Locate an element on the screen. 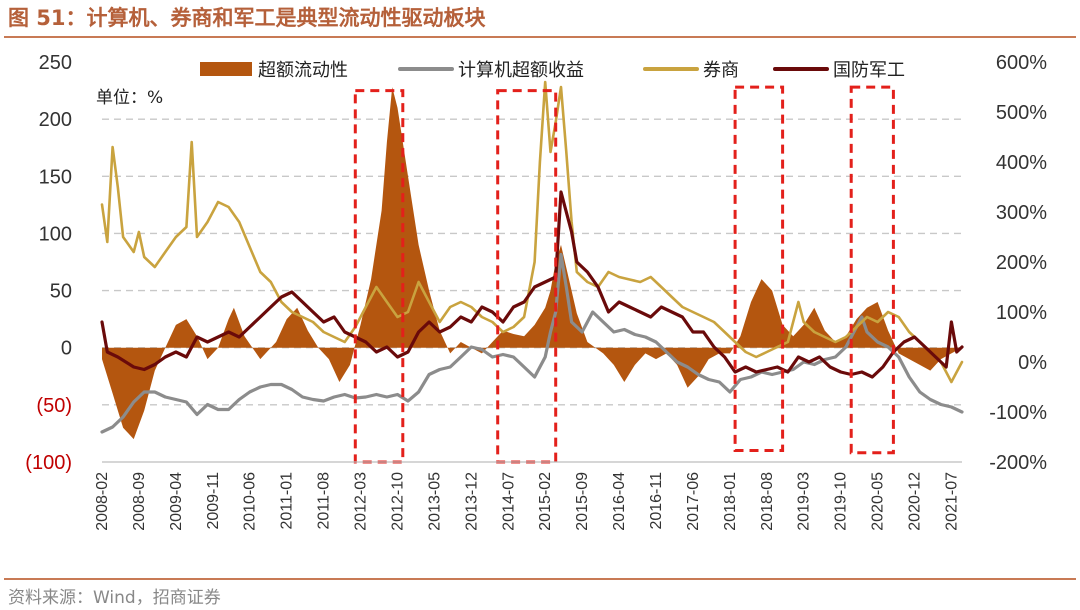 Image resolution: width=1080 pixels, height=610 pixels. title-rule is located at coordinates (540, 37).